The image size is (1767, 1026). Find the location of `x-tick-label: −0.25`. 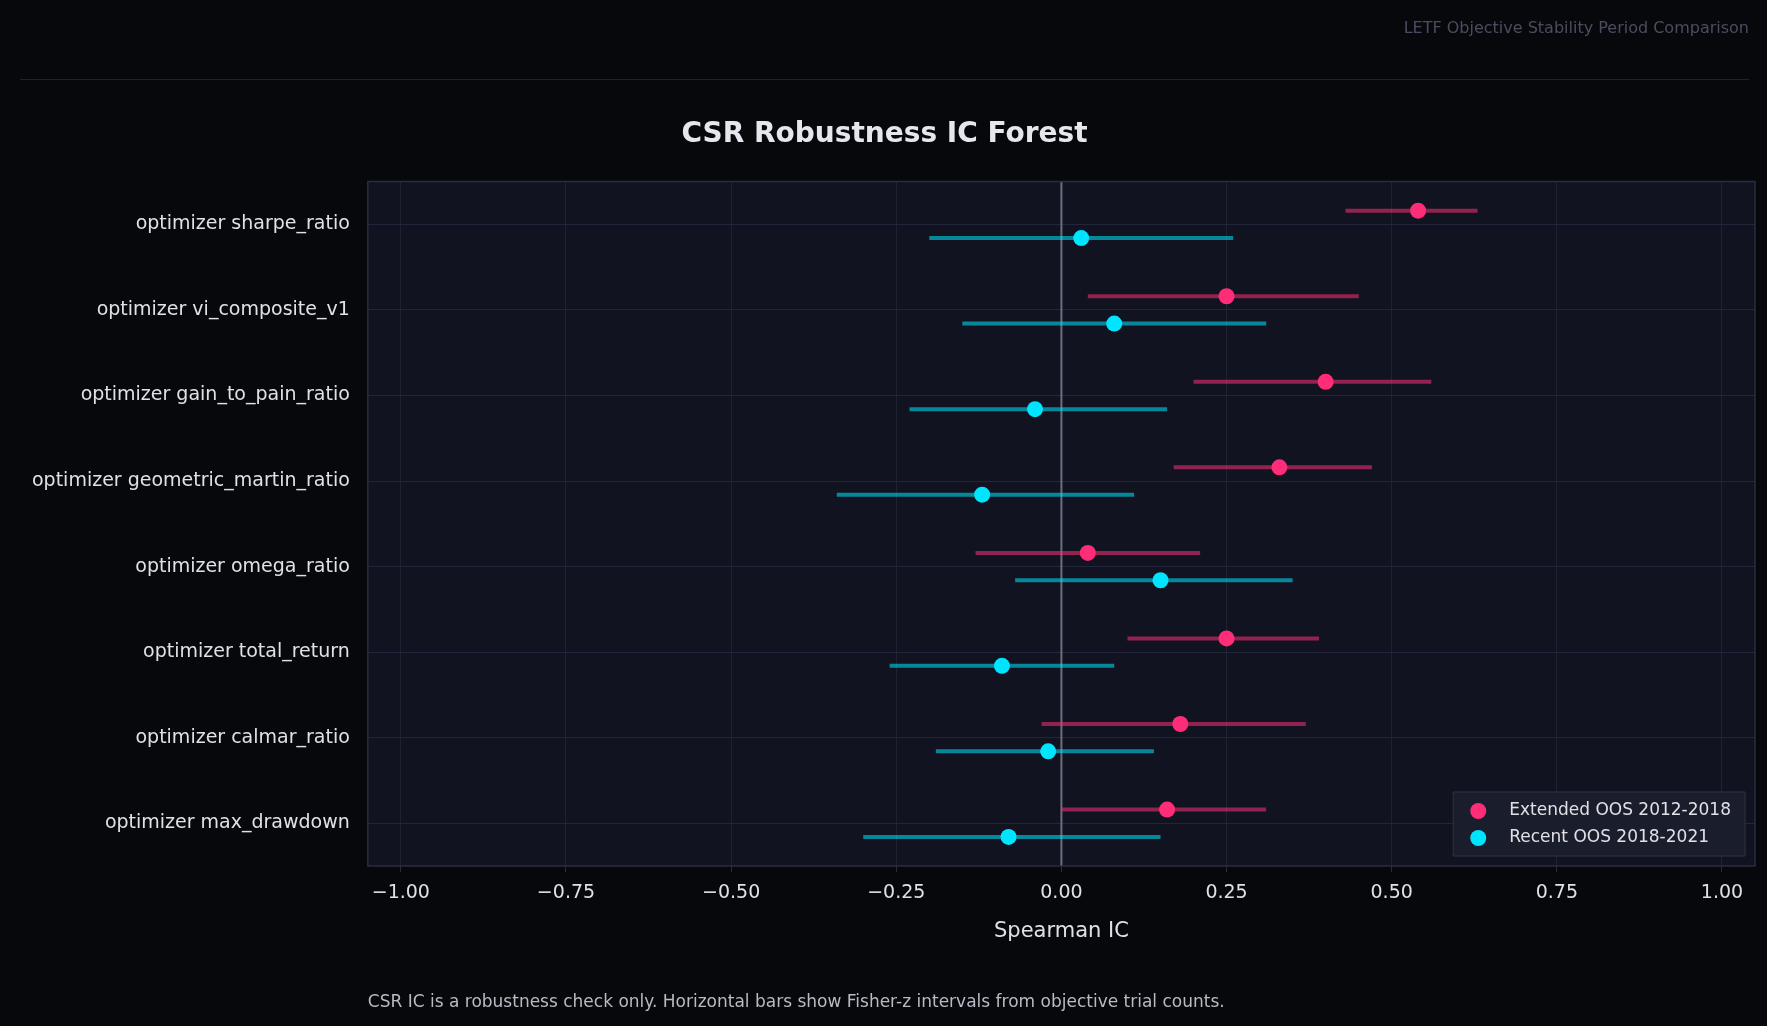

x-tick-label: −0.25 is located at coordinates (896, 891).